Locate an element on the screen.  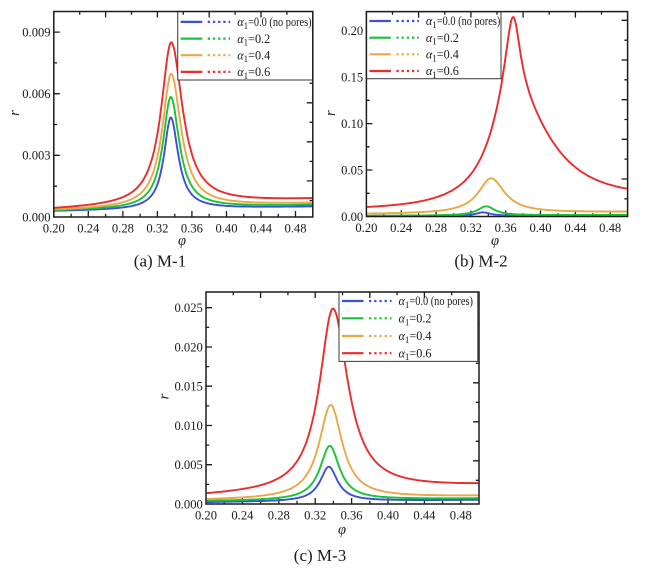
svg-text: 0.10 is located at coordinates (352, 124).